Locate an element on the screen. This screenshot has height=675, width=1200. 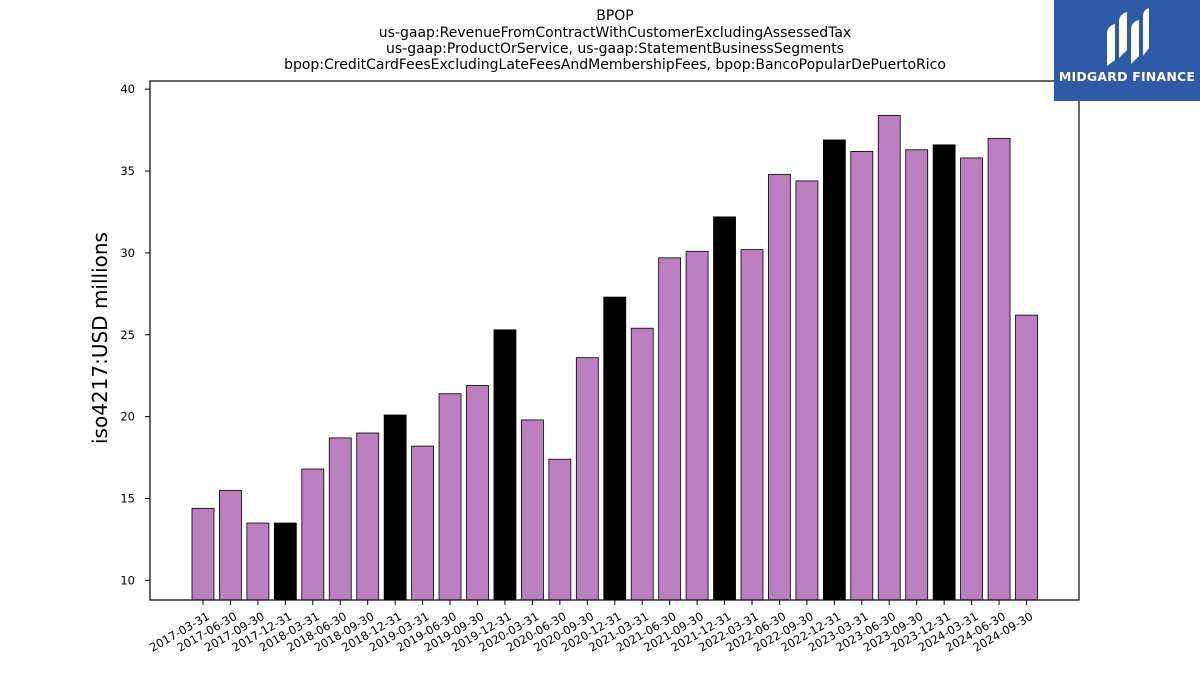
y-tick-label: 40 is located at coordinates (127, 89).